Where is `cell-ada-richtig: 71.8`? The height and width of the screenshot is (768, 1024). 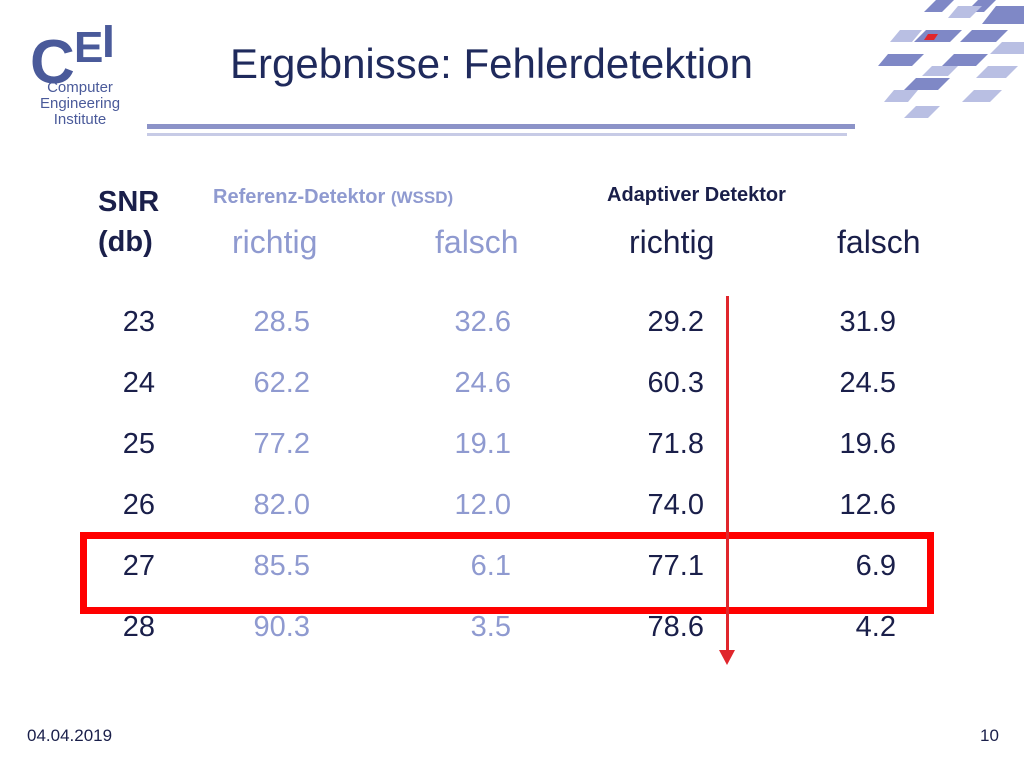 cell-ada-richtig: 71.8 is located at coordinates (675, 444).